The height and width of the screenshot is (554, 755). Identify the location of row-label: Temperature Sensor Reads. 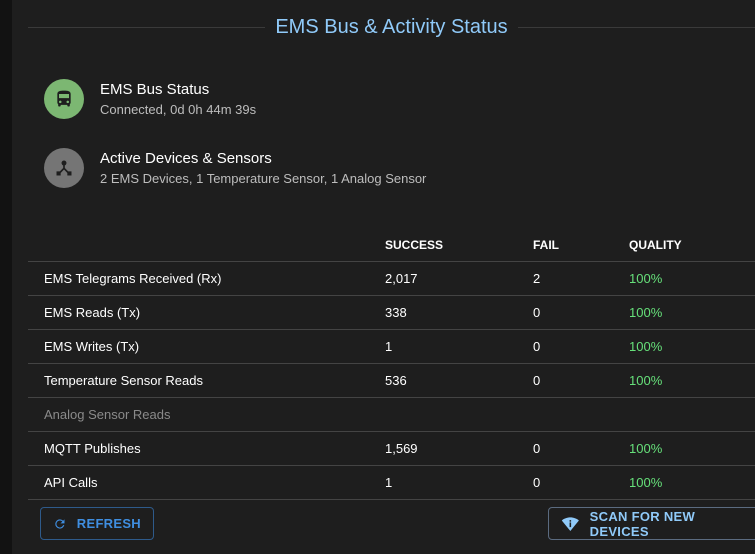
(206, 380).